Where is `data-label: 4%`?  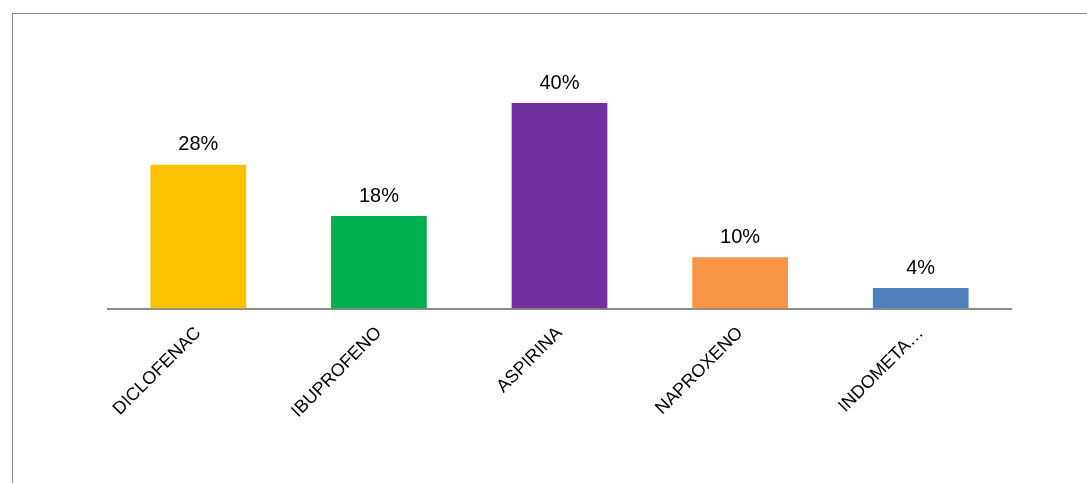 data-label: 4% is located at coordinates (921, 266).